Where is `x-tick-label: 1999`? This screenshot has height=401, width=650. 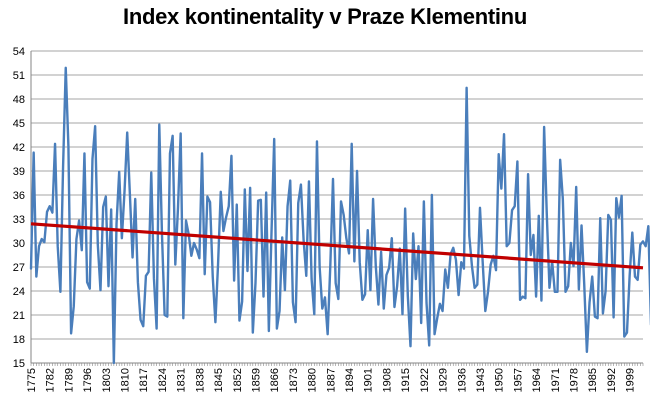 x-tick-label: 1999 is located at coordinates (631, 380).